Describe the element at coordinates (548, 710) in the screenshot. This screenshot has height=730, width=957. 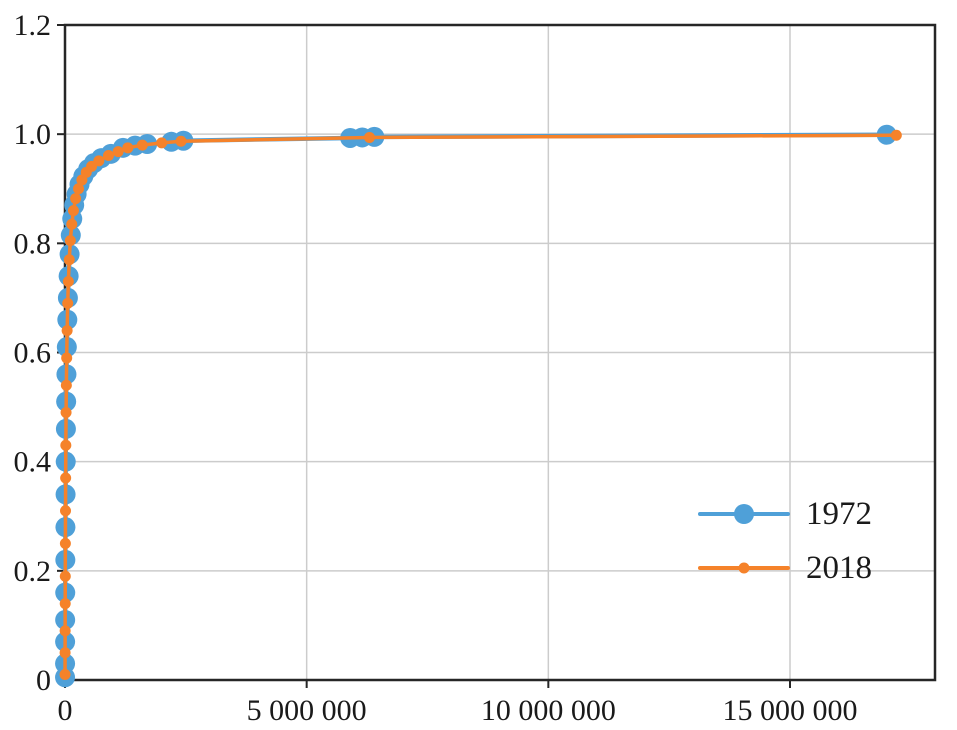
I see `x-tick-label: 10 000 000` at that location.